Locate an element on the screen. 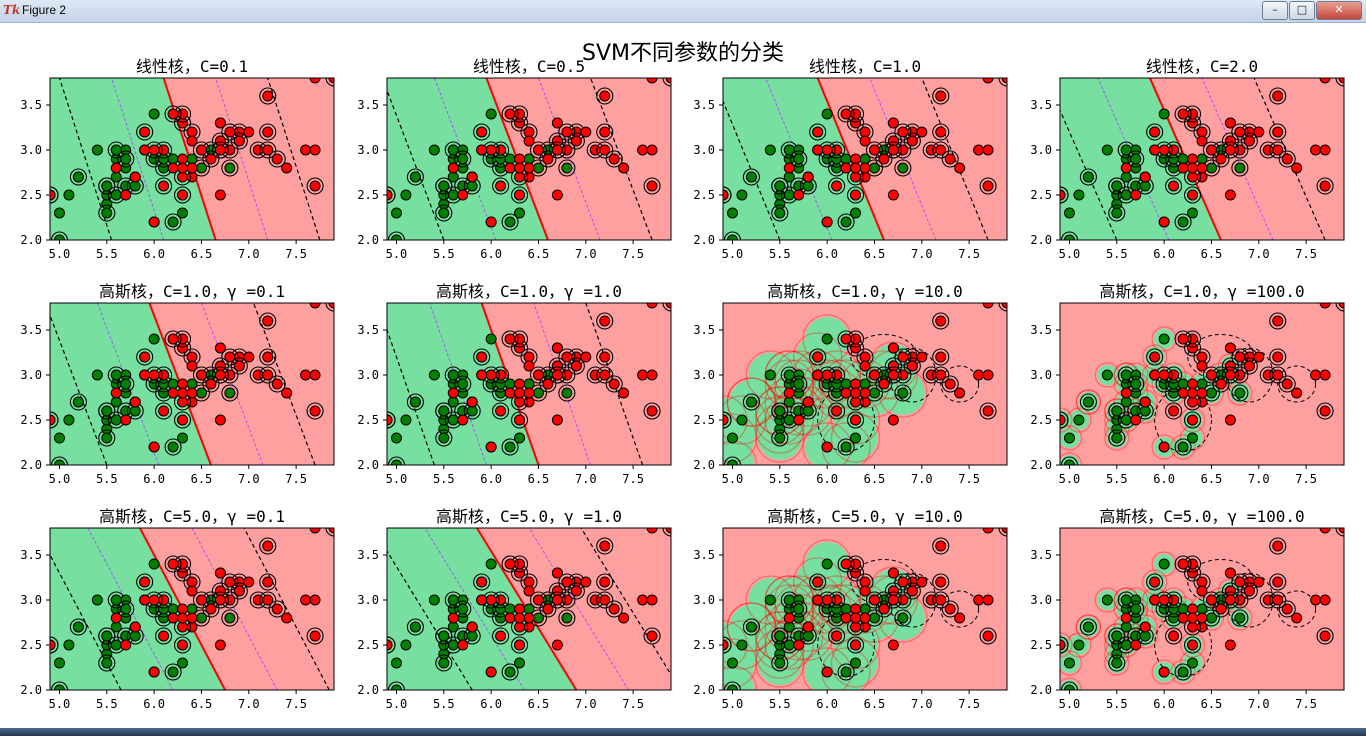 This screenshot has height=736, width=1366. x-tick-label: 5.0 is located at coordinates (397, 479).